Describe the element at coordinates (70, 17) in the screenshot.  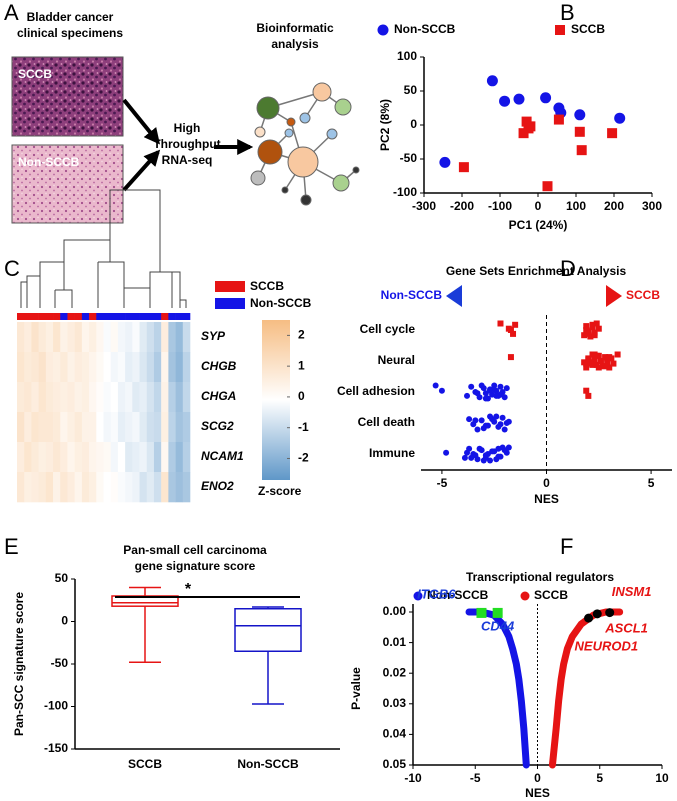
I see `specimen-title: Bladder cancer` at that location.